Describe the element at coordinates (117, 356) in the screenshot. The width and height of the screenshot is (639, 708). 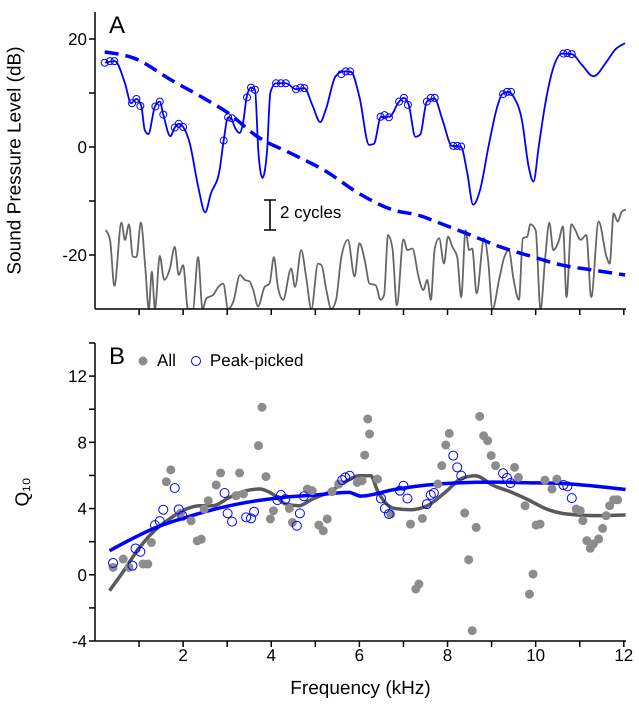
I see `annotation: B` at that location.